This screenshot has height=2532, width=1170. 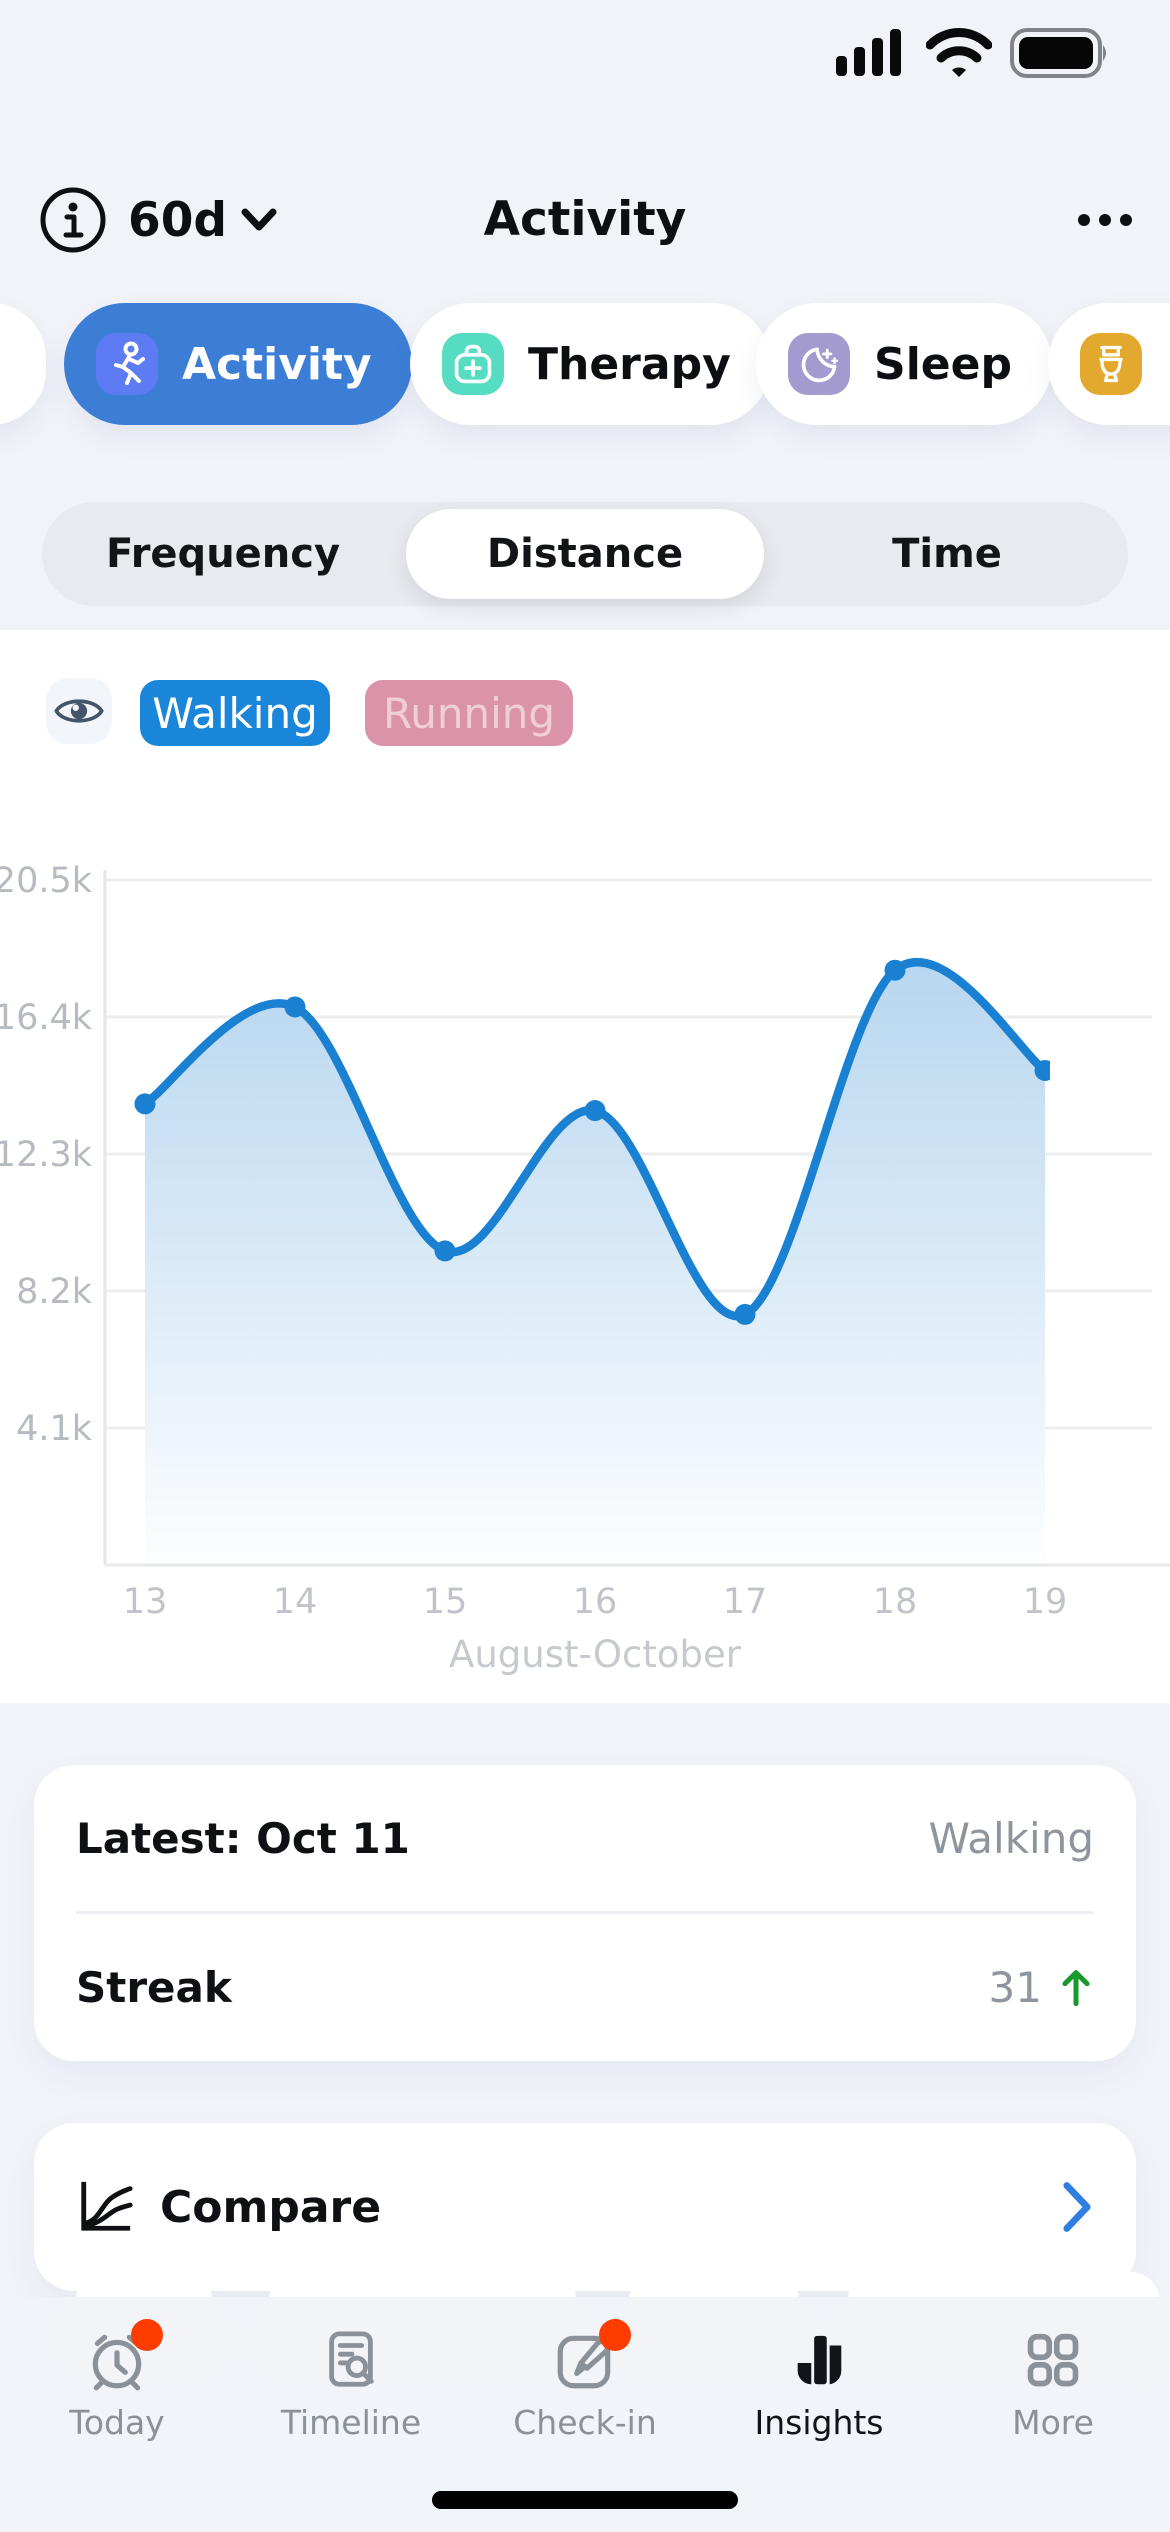 I want to click on edit-square-icon, so click(x=584, y=2362).